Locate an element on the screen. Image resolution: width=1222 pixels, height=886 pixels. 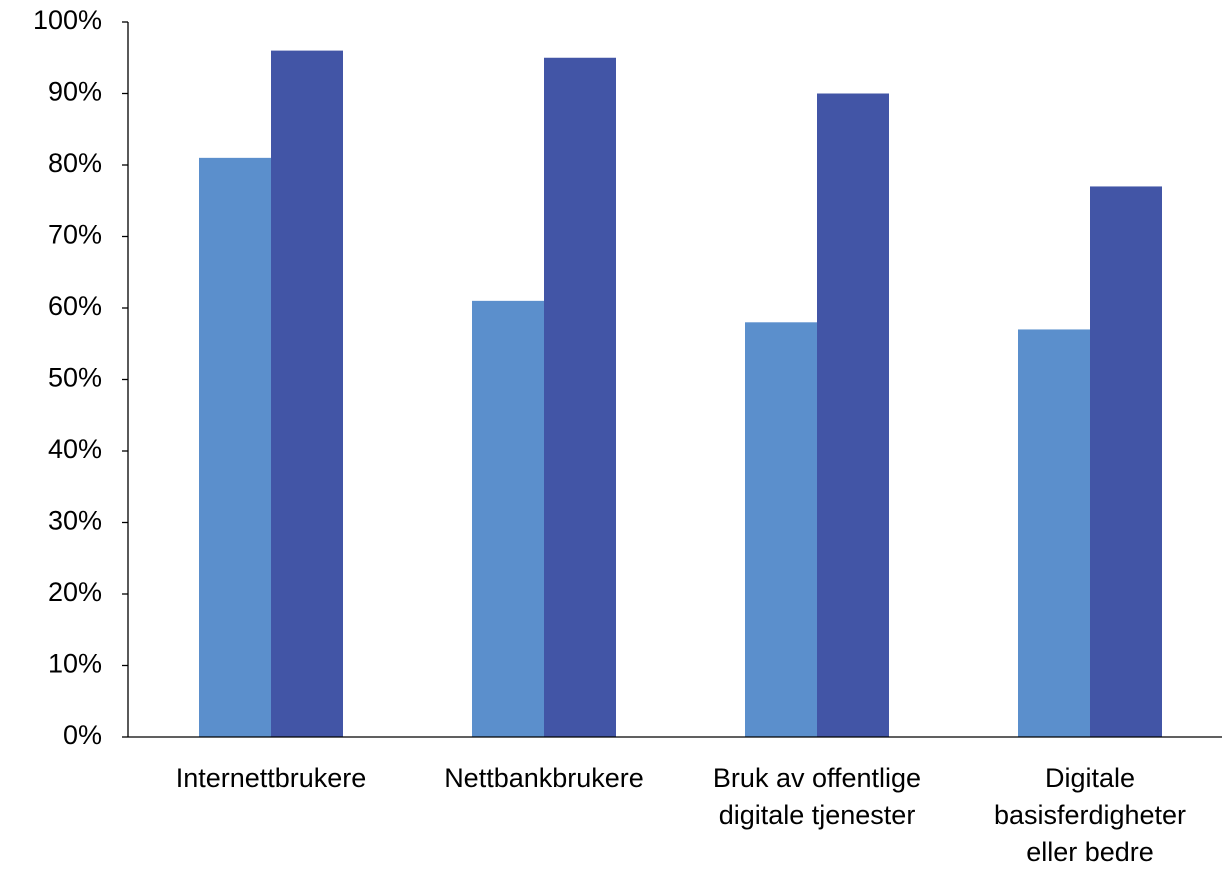
y-tick-label: 80% is located at coordinates (75, 163).